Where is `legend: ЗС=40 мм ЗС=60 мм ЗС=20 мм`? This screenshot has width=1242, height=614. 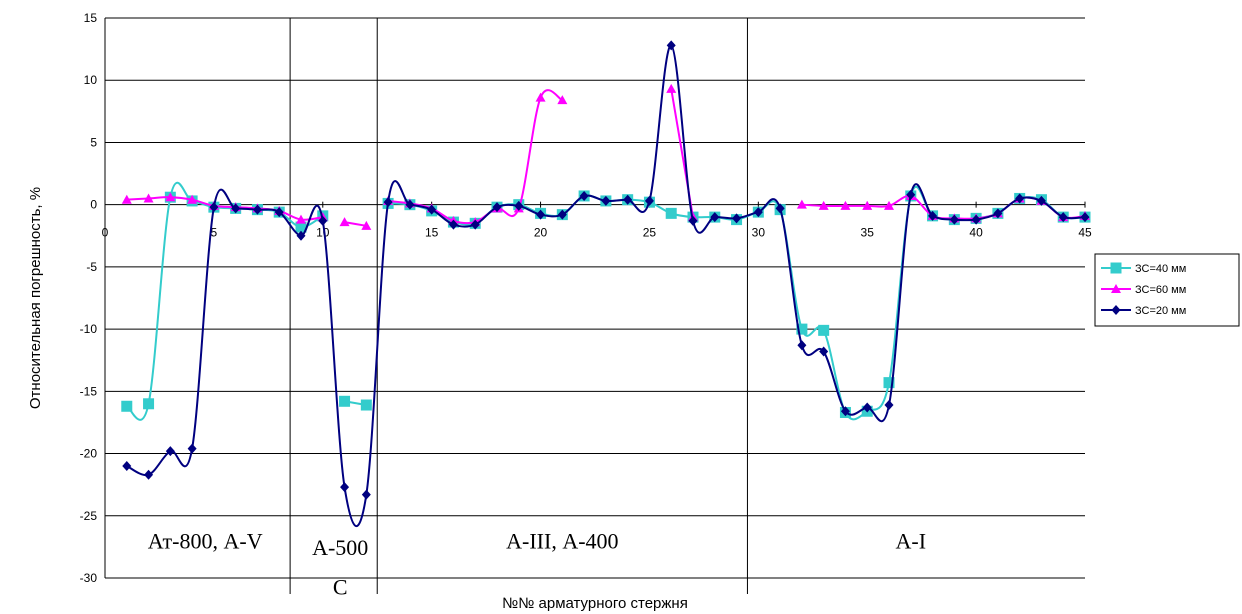
legend: ЗС=40 мм ЗС=60 мм ЗС=20 мм is located at coordinates (1167, 290).